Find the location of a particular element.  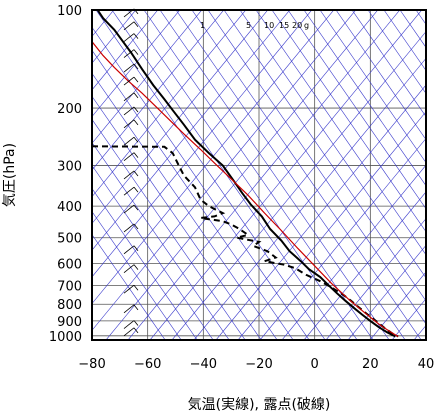

mixing-ratio-labels: 1 5 10 15 20 g is located at coordinates (254, 25).